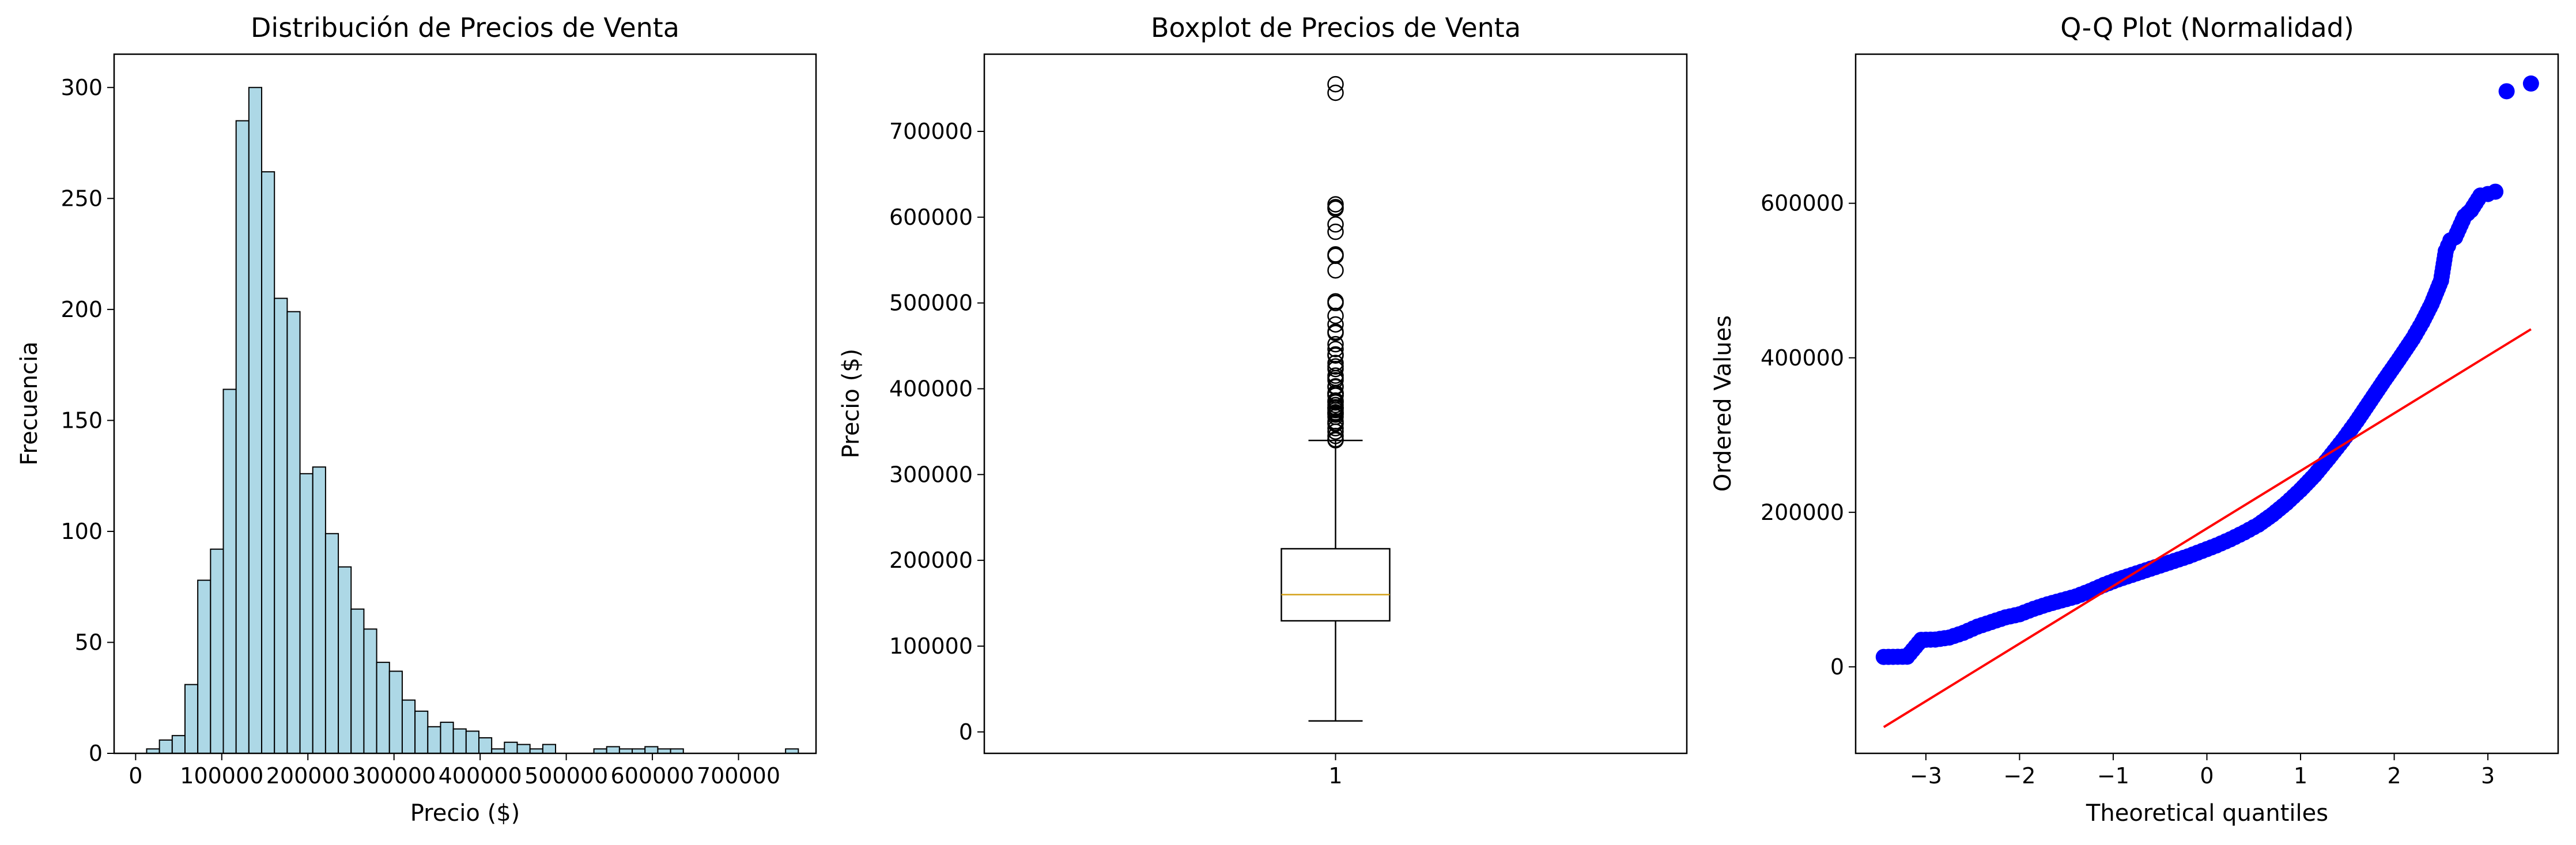 This screenshot has width=2576, height=845. I want to click on y-tick-label: 0, so click(96, 754).